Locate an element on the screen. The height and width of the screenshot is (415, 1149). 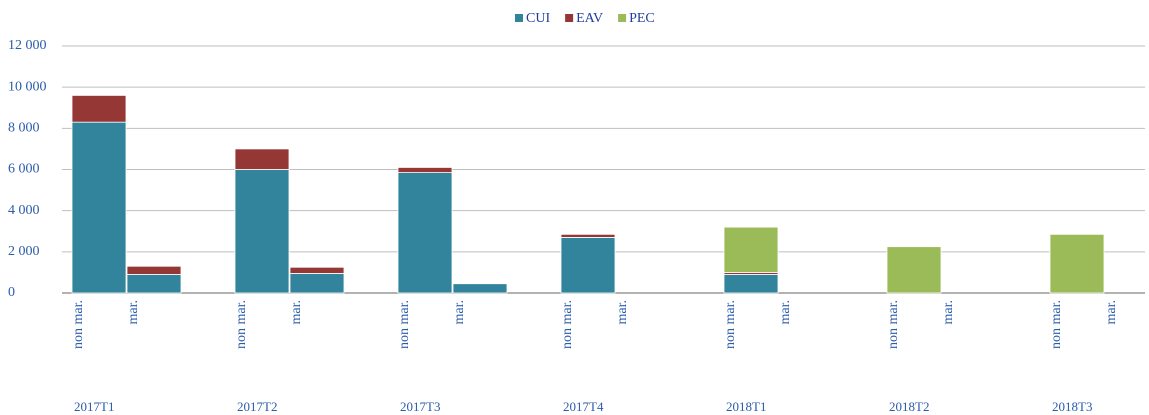
y-tick-label: 10 000 is located at coordinates (27, 86).